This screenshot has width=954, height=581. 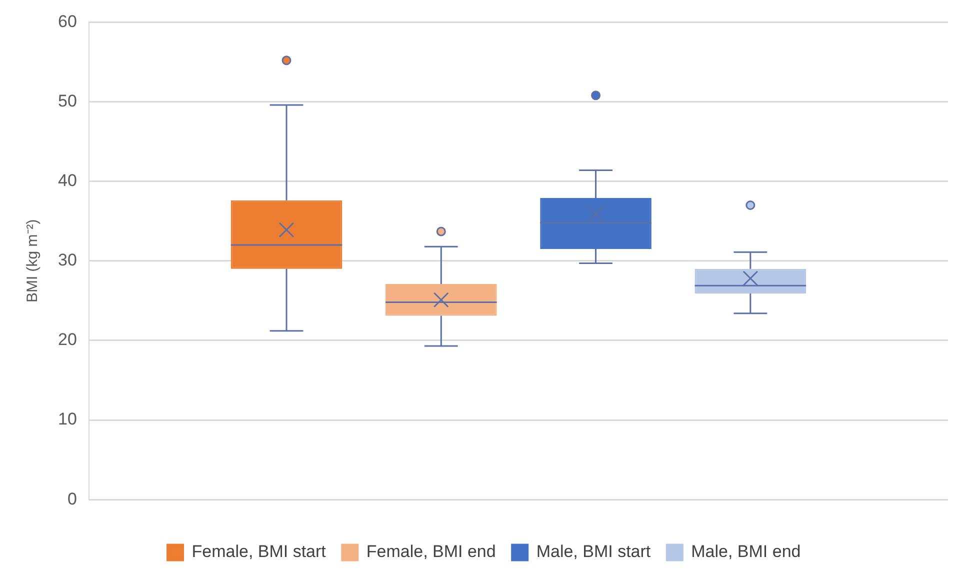 What do you see at coordinates (67, 340) in the screenshot?
I see `y-tick-label: 20` at bounding box center [67, 340].